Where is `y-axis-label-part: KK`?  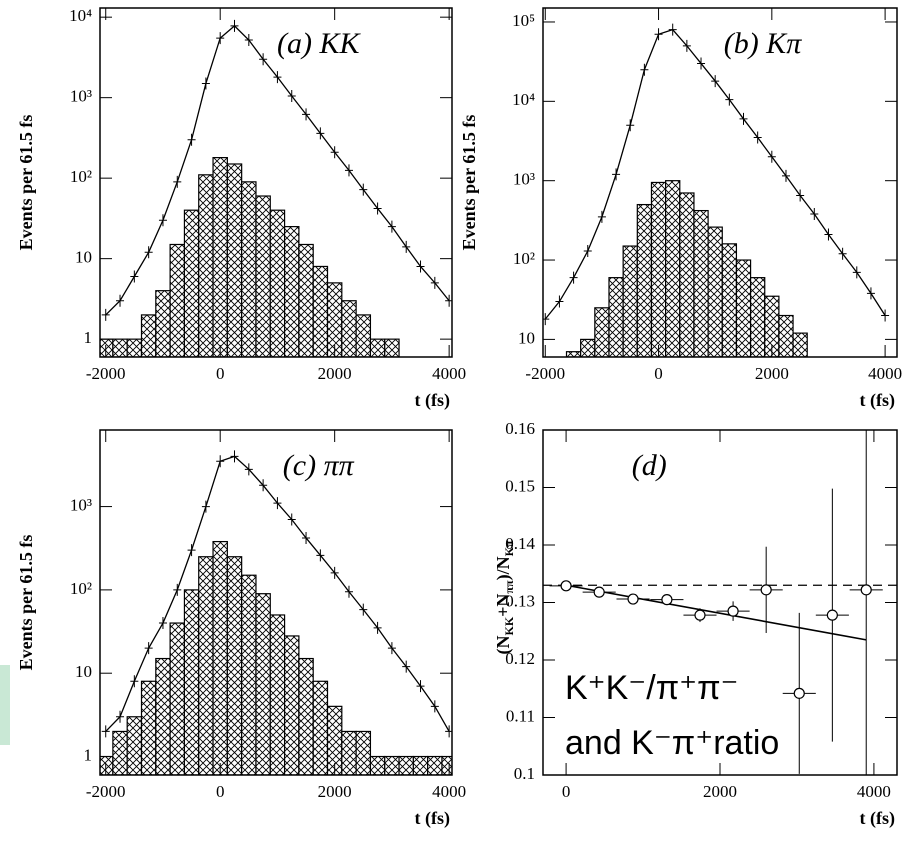
y-axis-label-part: KK is located at coordinates (509, 625).